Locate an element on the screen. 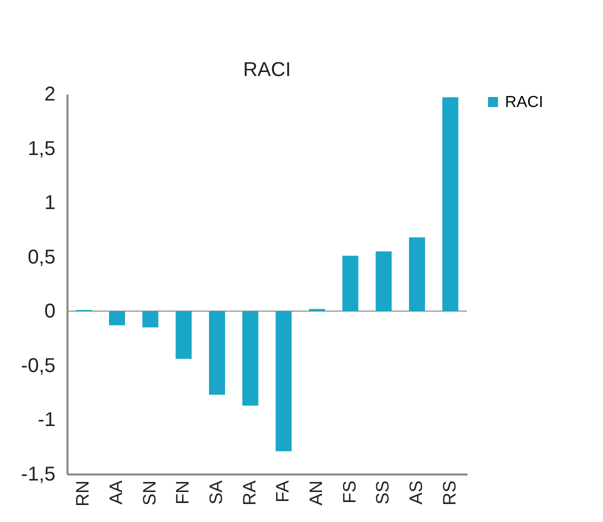  x-tick-label: FA is located at coordinates (282, 491).